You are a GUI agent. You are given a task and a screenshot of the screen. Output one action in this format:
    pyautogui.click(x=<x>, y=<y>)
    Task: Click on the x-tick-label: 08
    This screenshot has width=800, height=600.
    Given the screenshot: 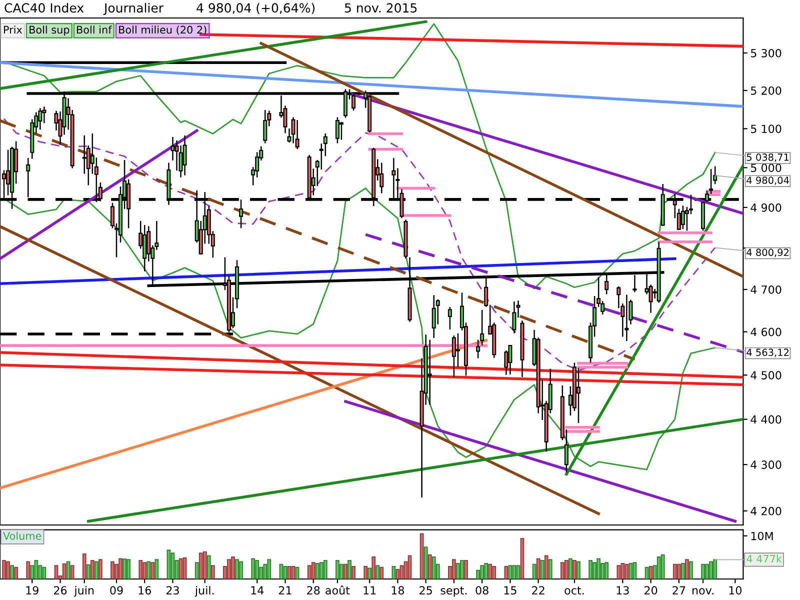 What is the action you would take?
    pyautogui.click(x=482, y=590)
    